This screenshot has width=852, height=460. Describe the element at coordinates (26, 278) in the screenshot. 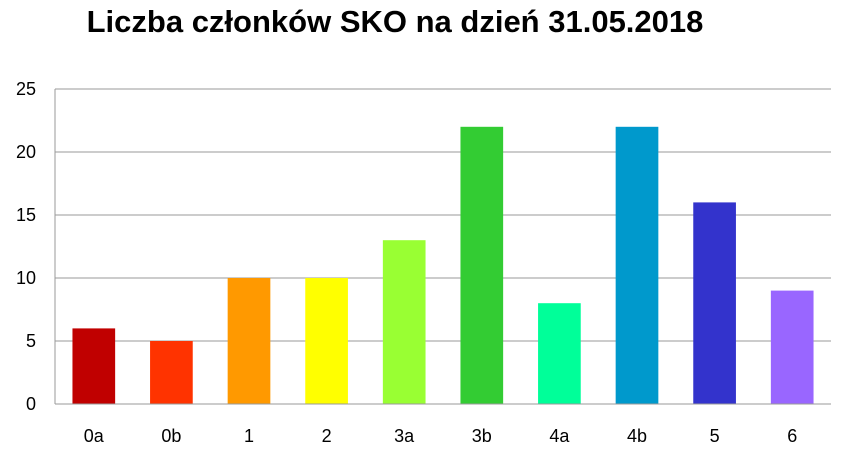

I see `y-tick-label: 10` at that location.